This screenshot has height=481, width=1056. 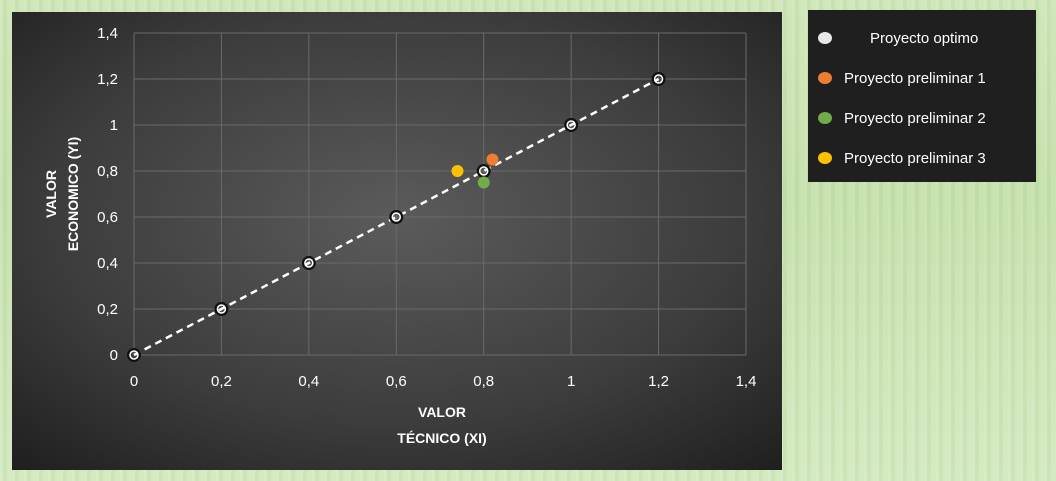 What do you see at coordinates (746, 381) in the screenshot?
I see `x-tick-label: 1,4` at bounding box center [746, 381].